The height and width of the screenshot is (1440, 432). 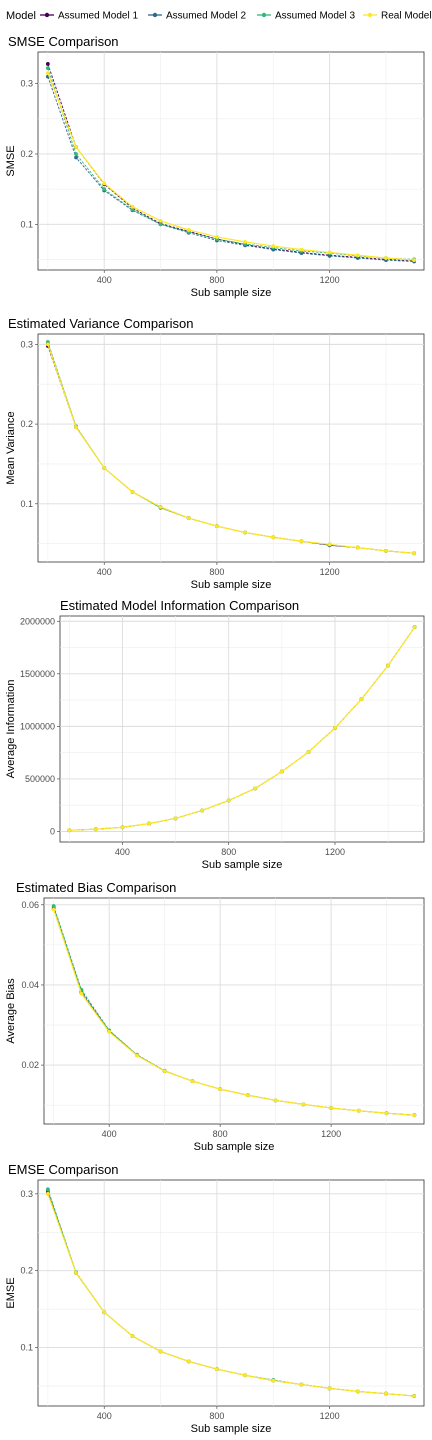 What do you see at coordinates (98, 16) in the screenshot?
I see `legend-label: Assumed Model 1` at bounding box center [98, 16].